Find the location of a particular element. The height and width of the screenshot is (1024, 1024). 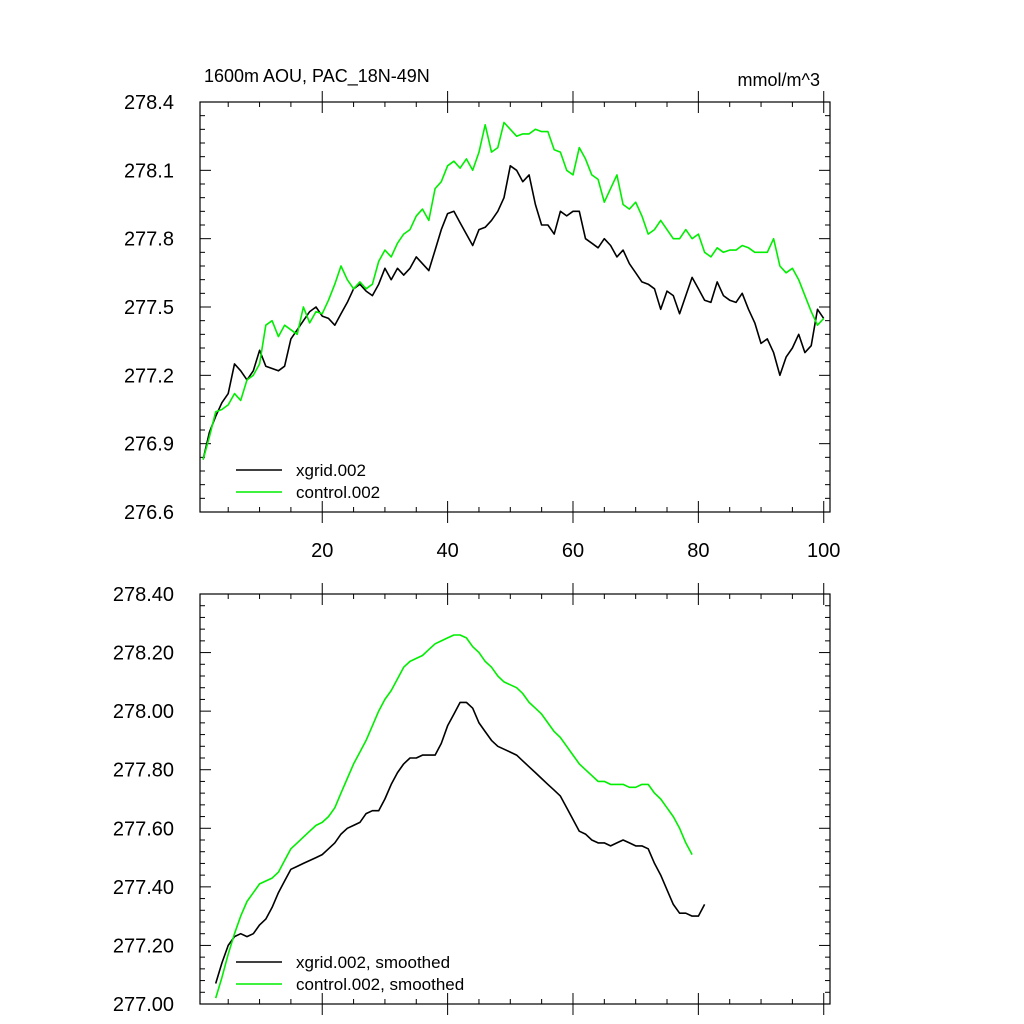

y-tick-label: 277.60 is located at coordinates (143, 829).